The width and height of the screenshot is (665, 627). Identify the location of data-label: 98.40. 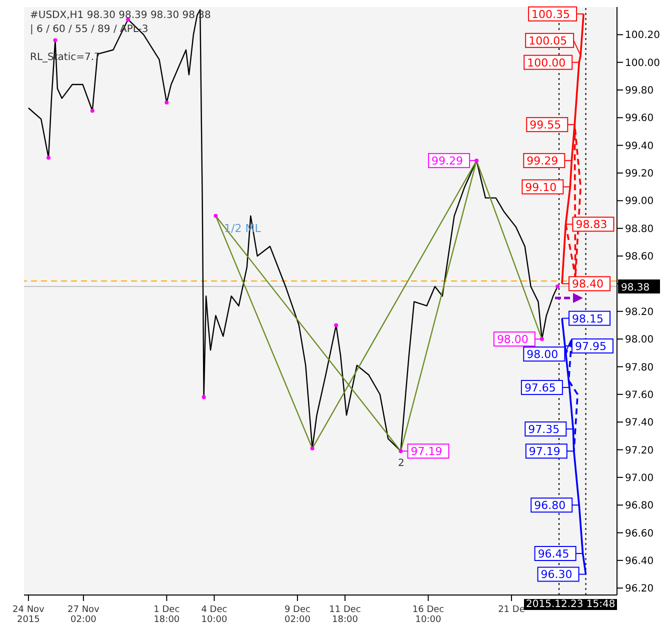
(588, 284).